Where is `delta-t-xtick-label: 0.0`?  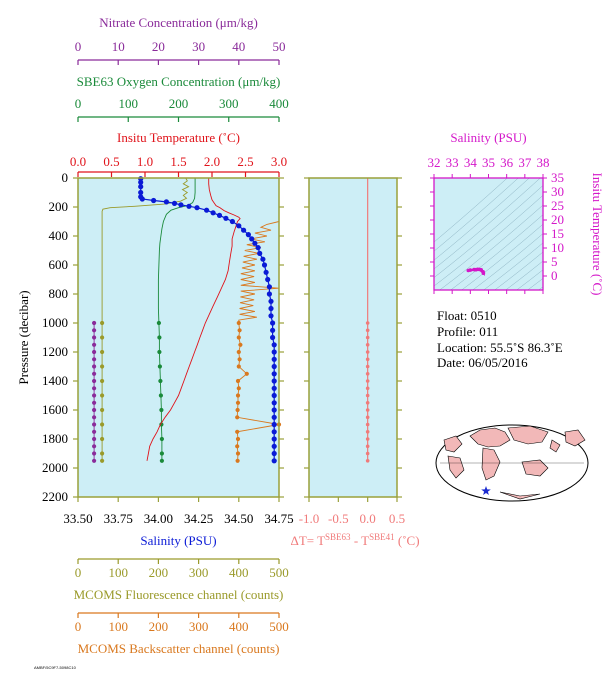
delta-t-xtick-label: 0.0 is located at coordinates (368, 518).